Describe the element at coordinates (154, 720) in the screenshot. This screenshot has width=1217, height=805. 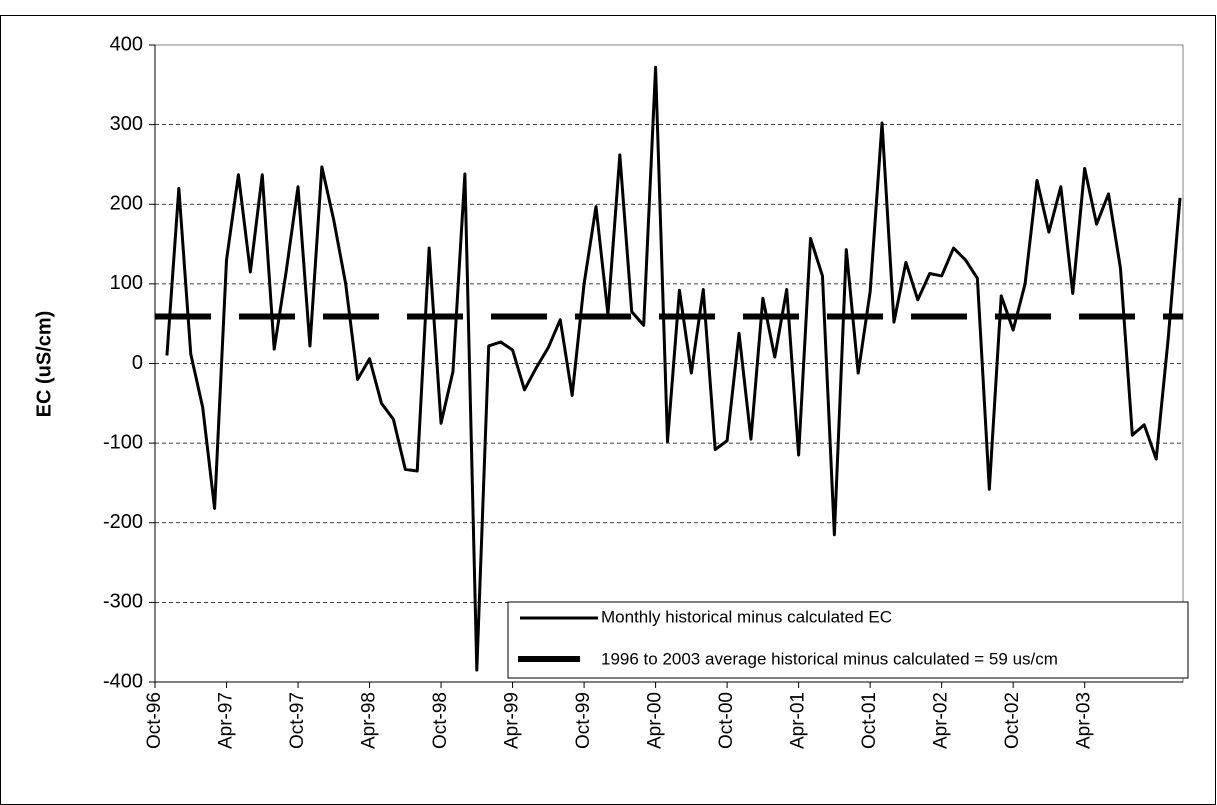
I see `x-tick-label: Oct-96` at that location.